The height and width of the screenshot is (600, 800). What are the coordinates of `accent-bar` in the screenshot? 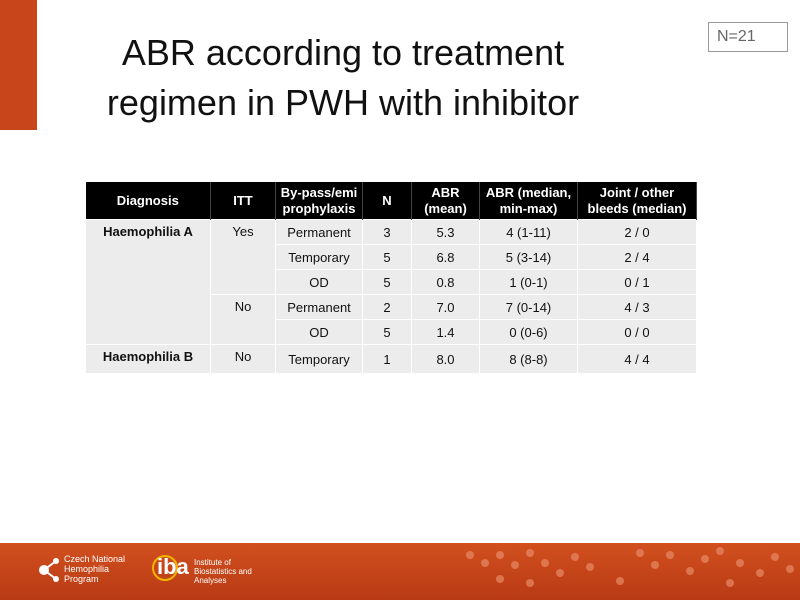 It's located at (18, 65).